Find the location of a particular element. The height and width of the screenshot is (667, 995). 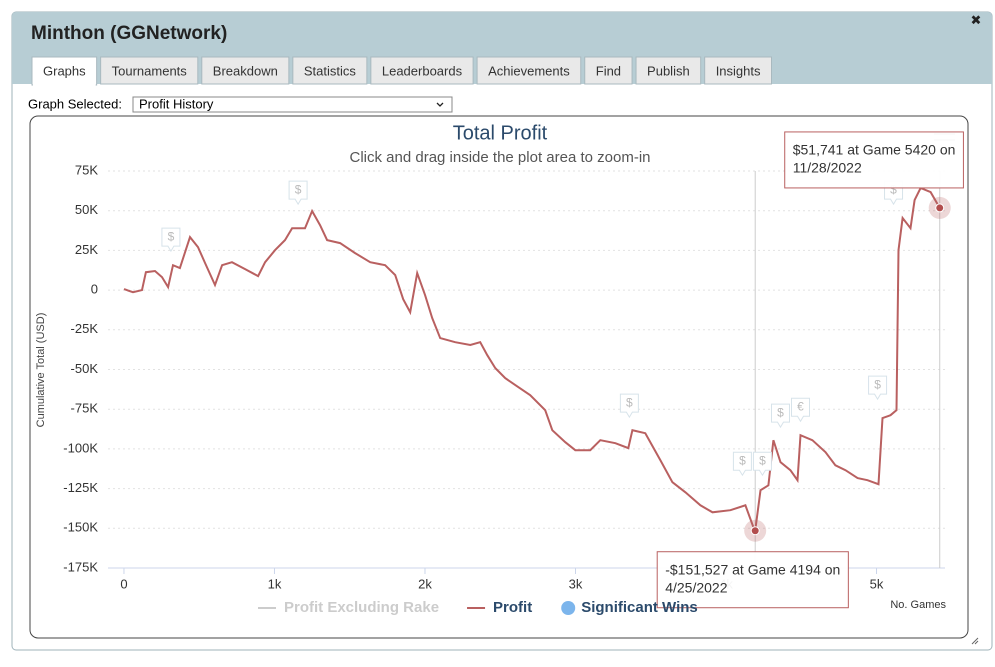

x-tick-label: 1k is located at coordinates (275, 583).